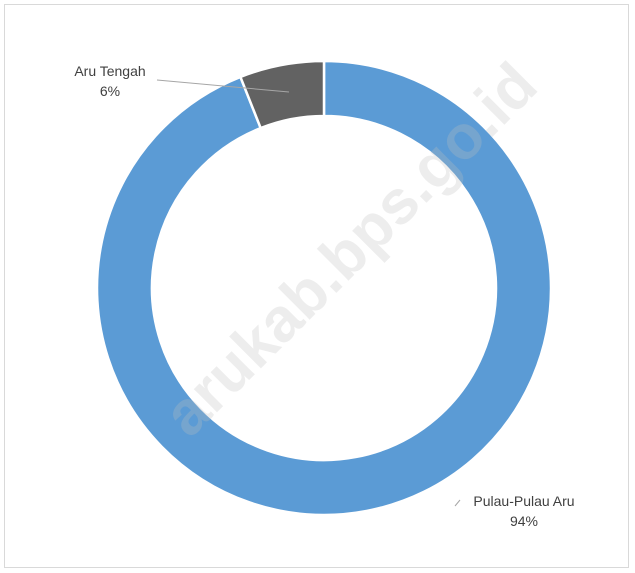 This screenshot has width=635, height=573. I want to click on data-label-percent: 6%, so click(110, 91).